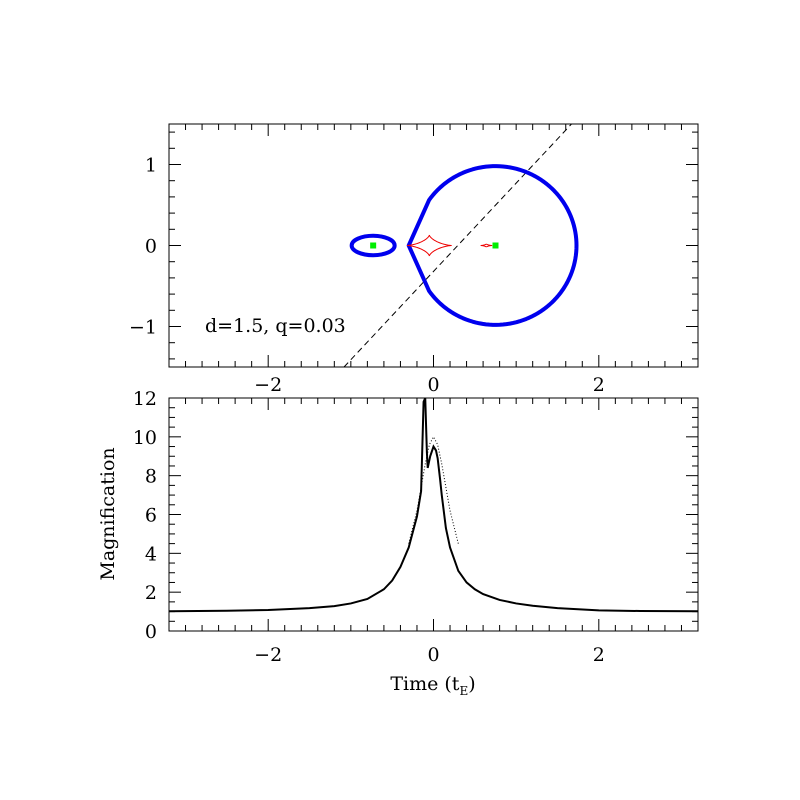  Describe the element at coordinates (151, 632) in the screenshot. I see `light-curve-y-tick-label: 0` at that location.